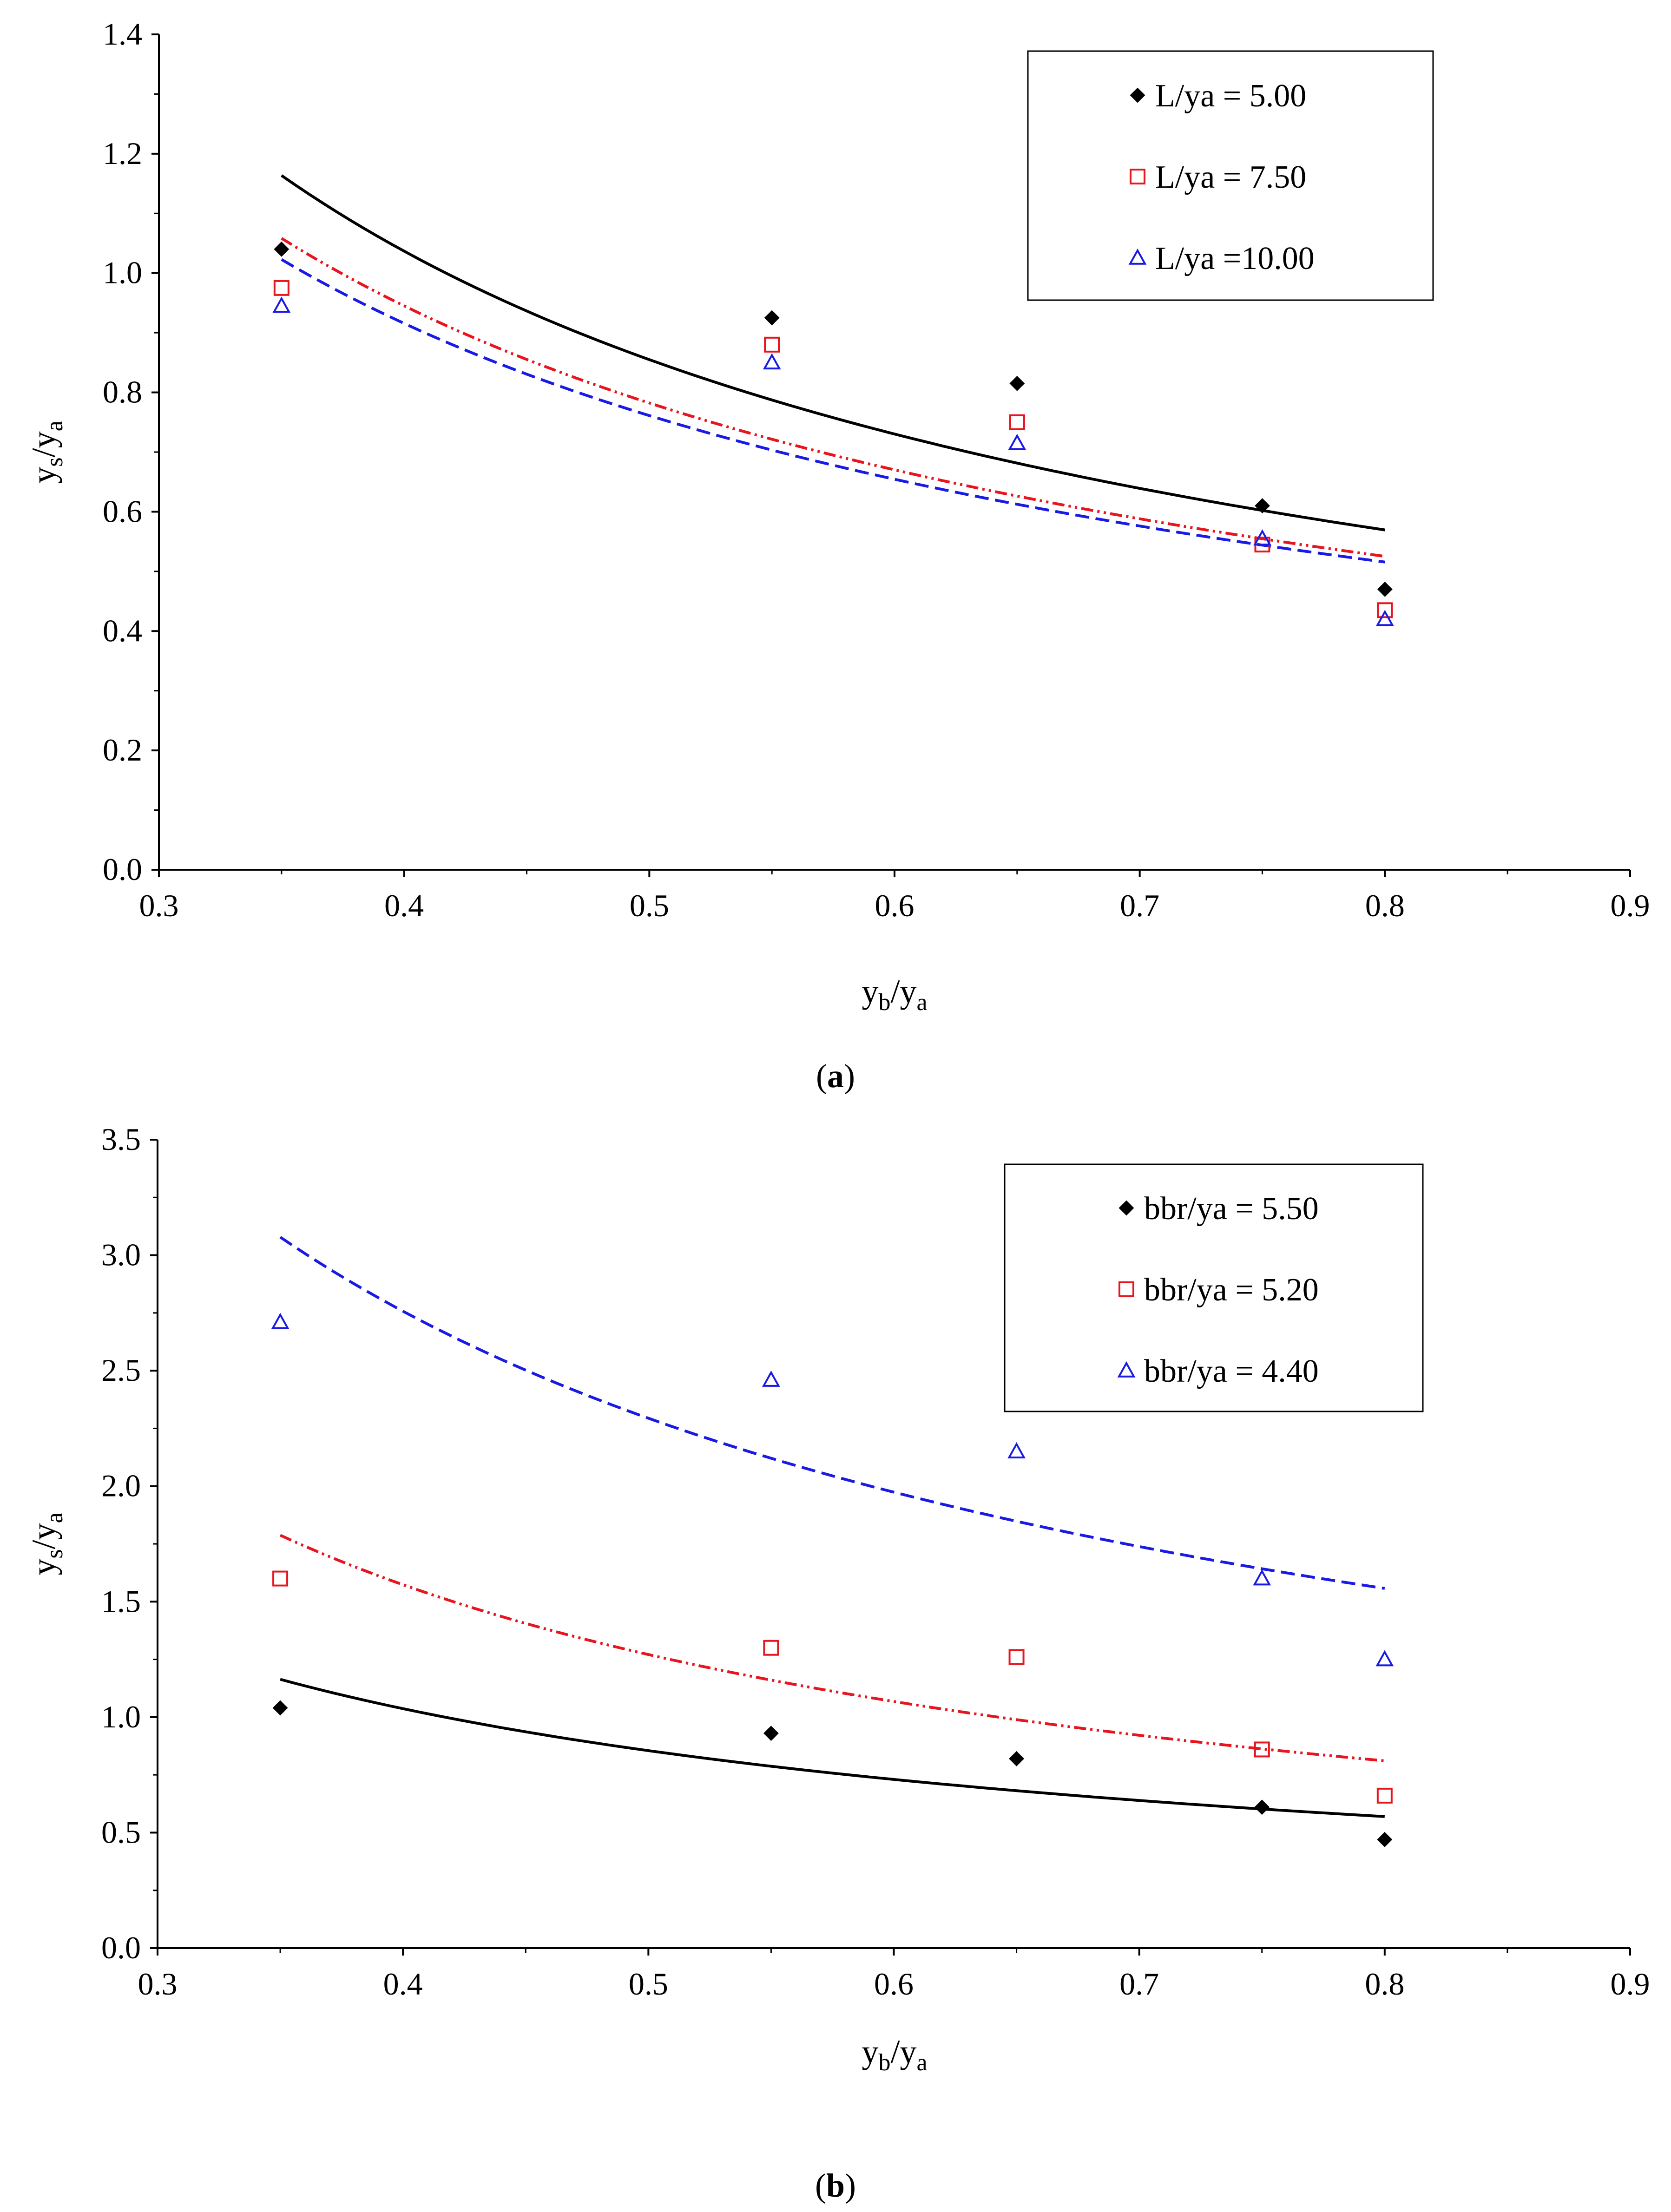 The height and width of the screenshot is (2212, 1671). I want to click on y-tick-label: 3.5, so click(121, 1139).